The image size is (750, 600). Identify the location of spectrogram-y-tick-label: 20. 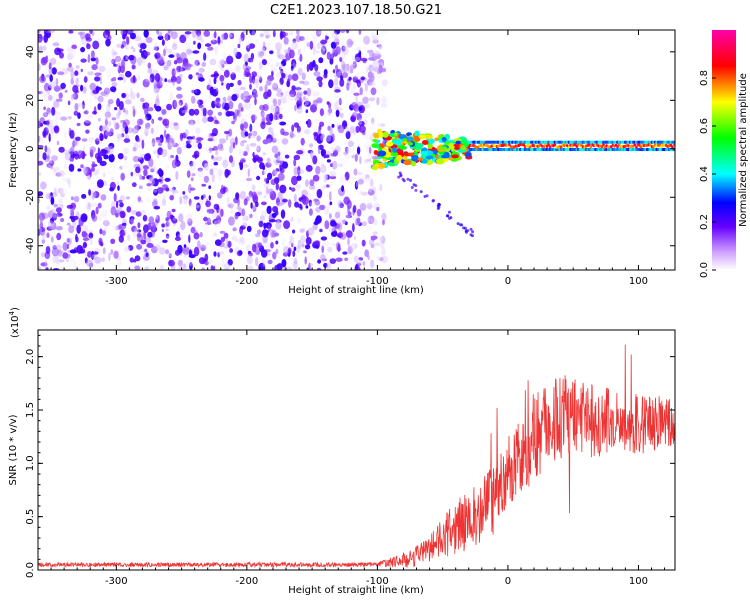
(30, 100).